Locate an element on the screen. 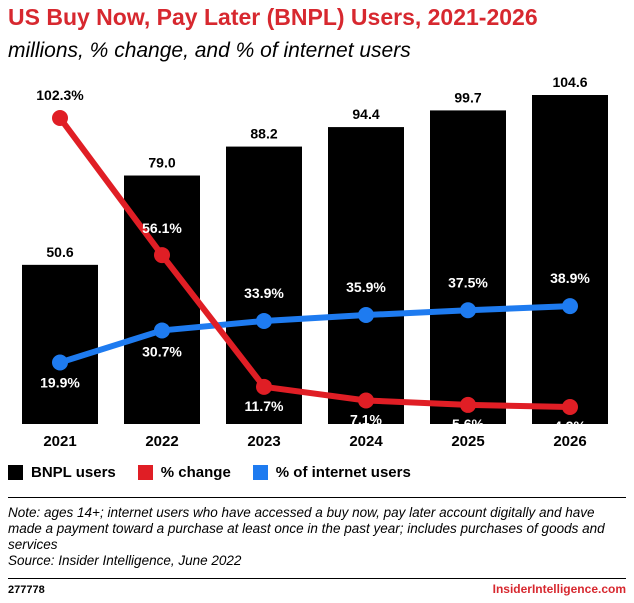 The height and width of the screenshot is (603, 634). internet-users-label-2026: 38.9% is located at coordinates (570, 278).